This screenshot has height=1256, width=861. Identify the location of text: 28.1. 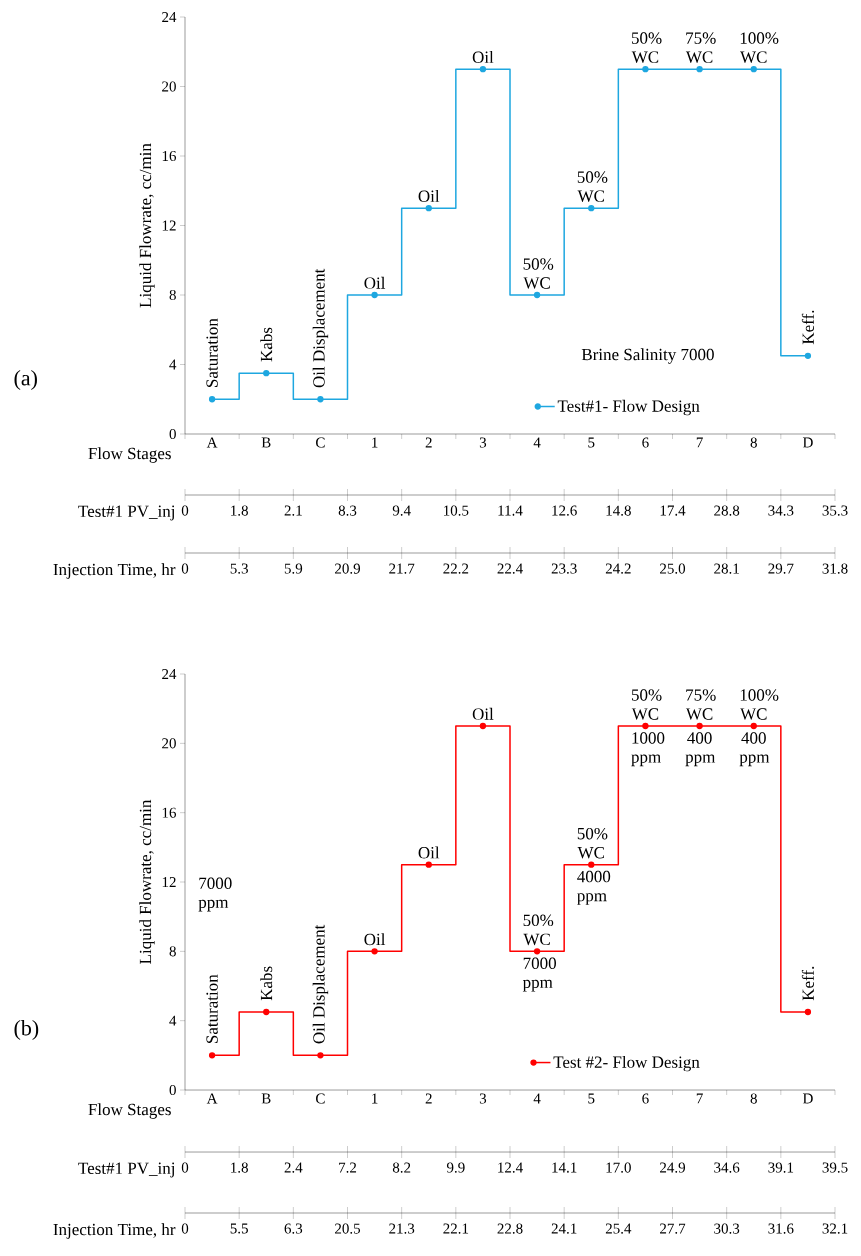
(726, 568).